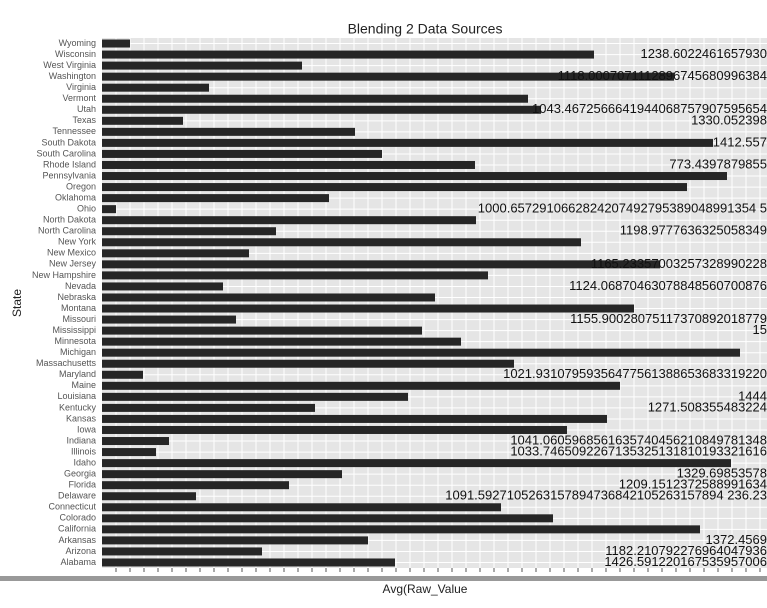  What do you see at coordinates (86, 429) in the screenshot?
I see `y-tick-label: Iowa` at bounding box center [86, 429].